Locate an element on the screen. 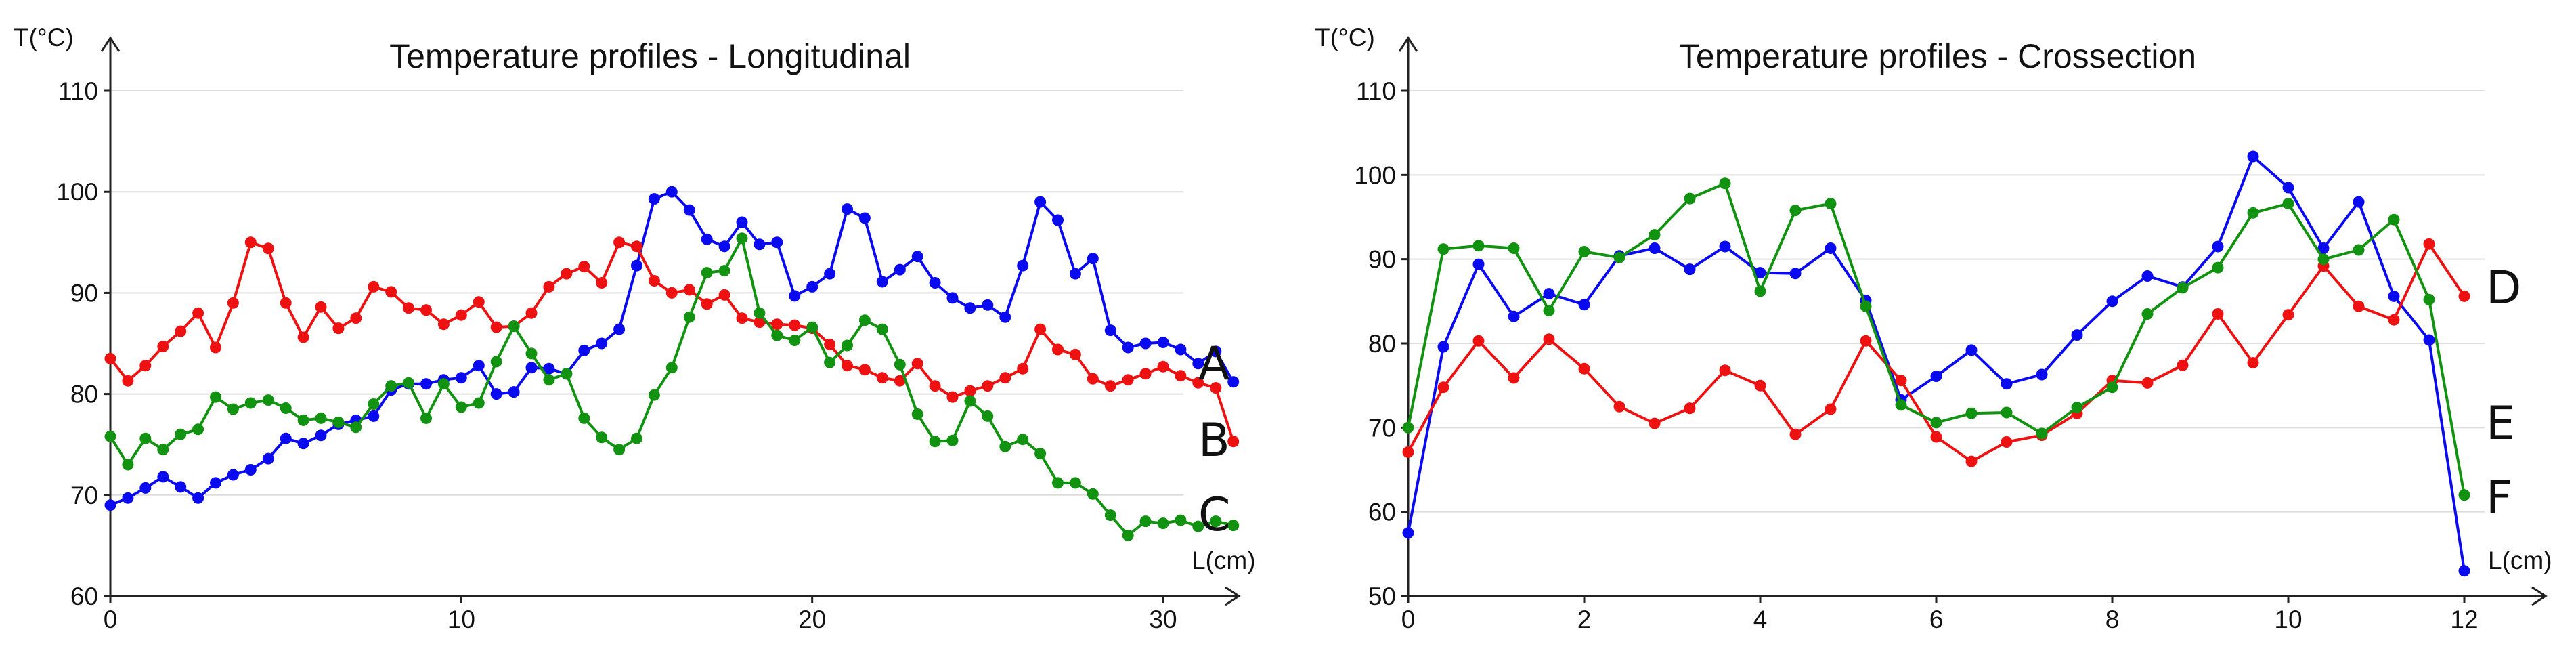 Image resolution: width=2576 pixels, height=655 pixels. x-tick-label: 6 is located at coordinates (1936, 620).